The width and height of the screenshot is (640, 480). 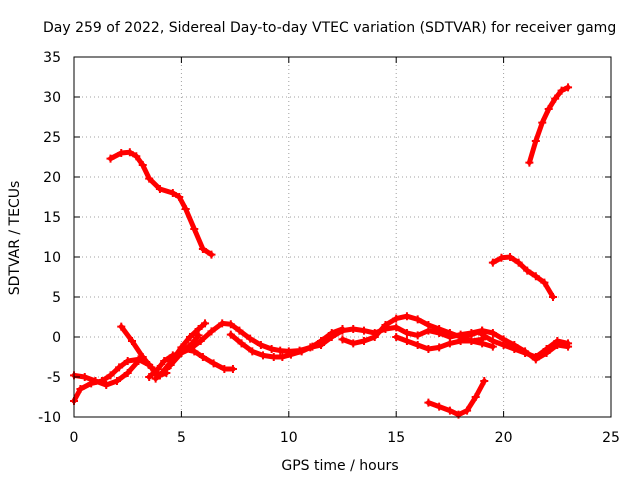 What do you see at coordinates (52, 58) in the screenshot?
I see `y-tick-label: 35` at bounding box center [52, 58].